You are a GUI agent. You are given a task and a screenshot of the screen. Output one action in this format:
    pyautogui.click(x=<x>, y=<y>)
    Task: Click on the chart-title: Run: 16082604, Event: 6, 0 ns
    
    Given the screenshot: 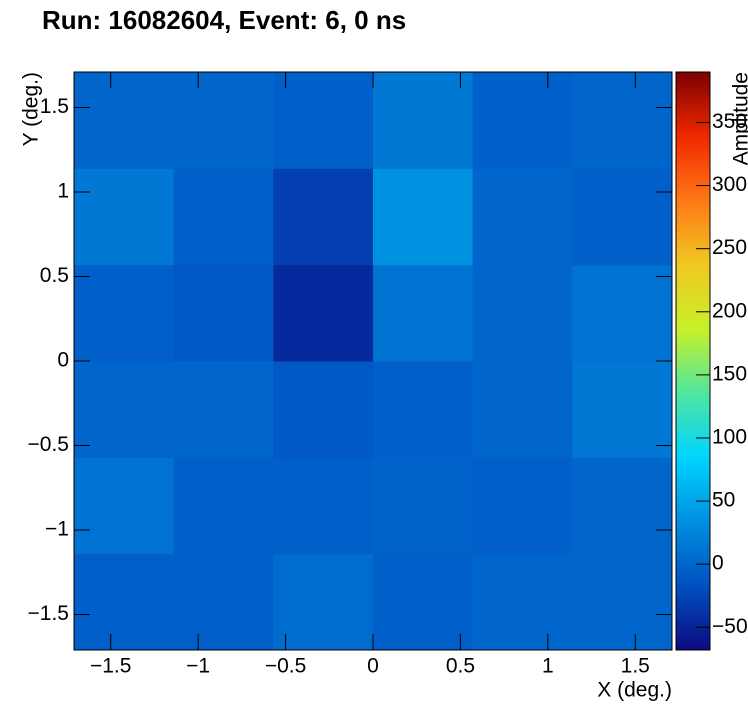 What is the action you would take?
    pyautogui.click(x=224, y=20)
    